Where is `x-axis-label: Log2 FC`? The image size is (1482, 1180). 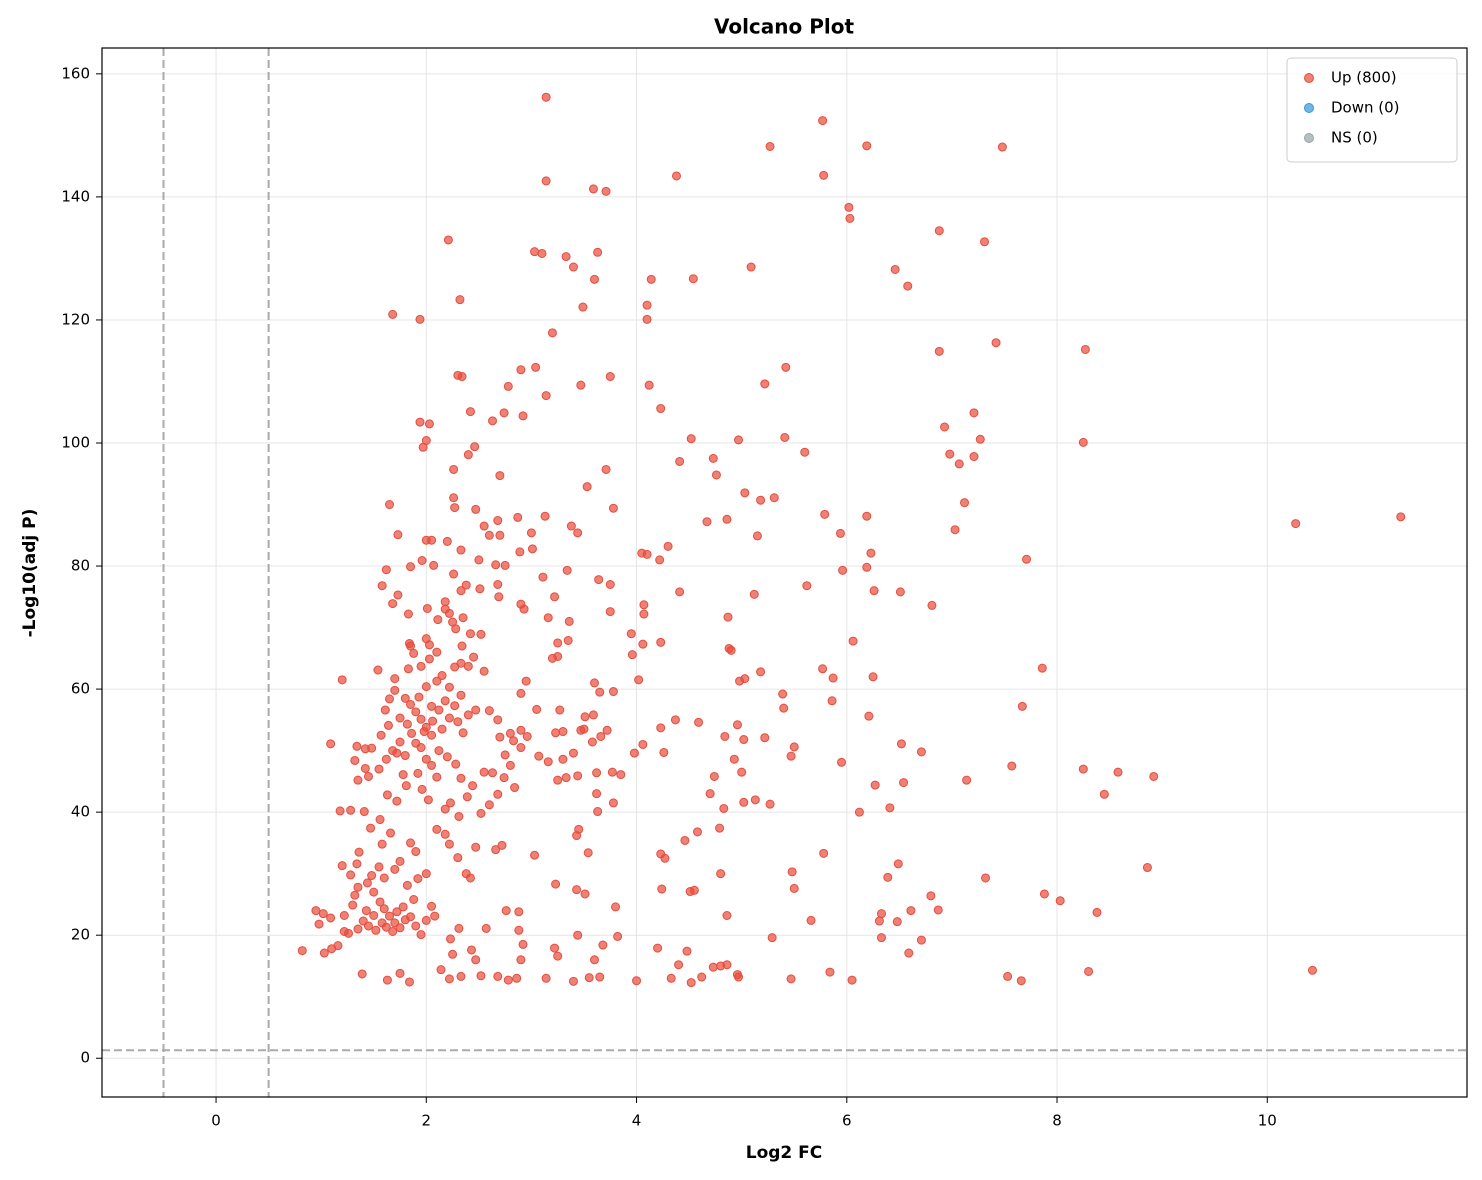
x-axis-label: Log2 FC is located at coordinates (784, 1153).